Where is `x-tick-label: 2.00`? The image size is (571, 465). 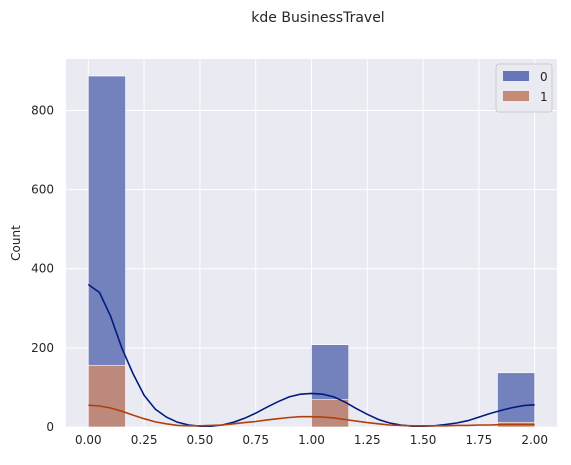 x-tick-label: 2.00 is located at coordinates (534, 440).